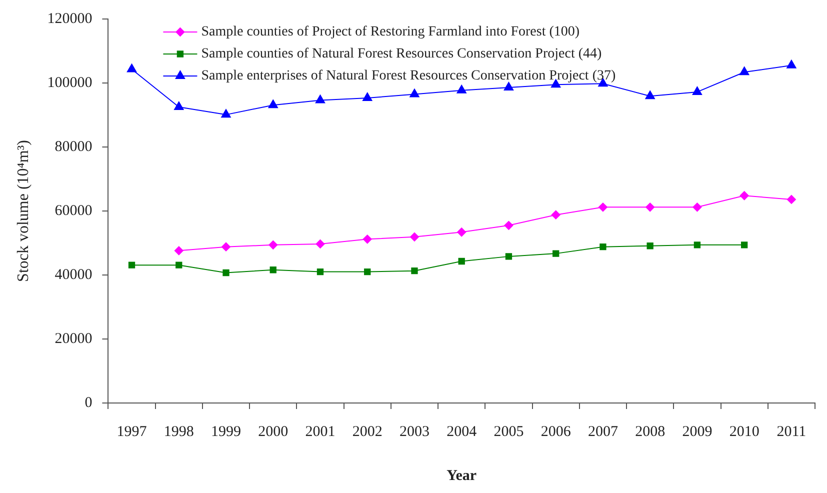 Image resolution: width=827 pixels, height=493 pixels. Describe the element at coordinates (556, 432) in the screenshot. I see `x-tick-label: 2006` at that location.